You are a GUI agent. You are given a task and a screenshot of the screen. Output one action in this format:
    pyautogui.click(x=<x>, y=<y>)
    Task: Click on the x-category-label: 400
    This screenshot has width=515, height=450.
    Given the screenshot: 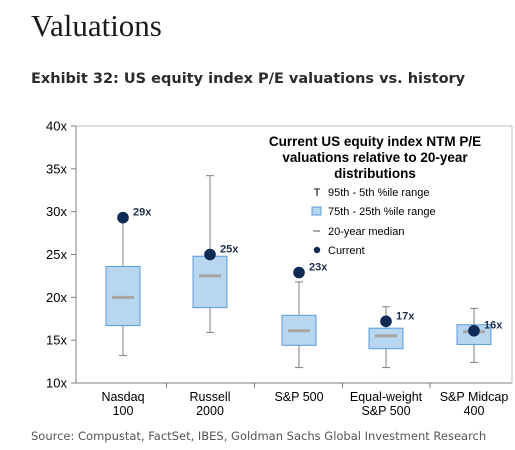 What is the action you would take?
    pyautogui.click(x=474, y=411)
    